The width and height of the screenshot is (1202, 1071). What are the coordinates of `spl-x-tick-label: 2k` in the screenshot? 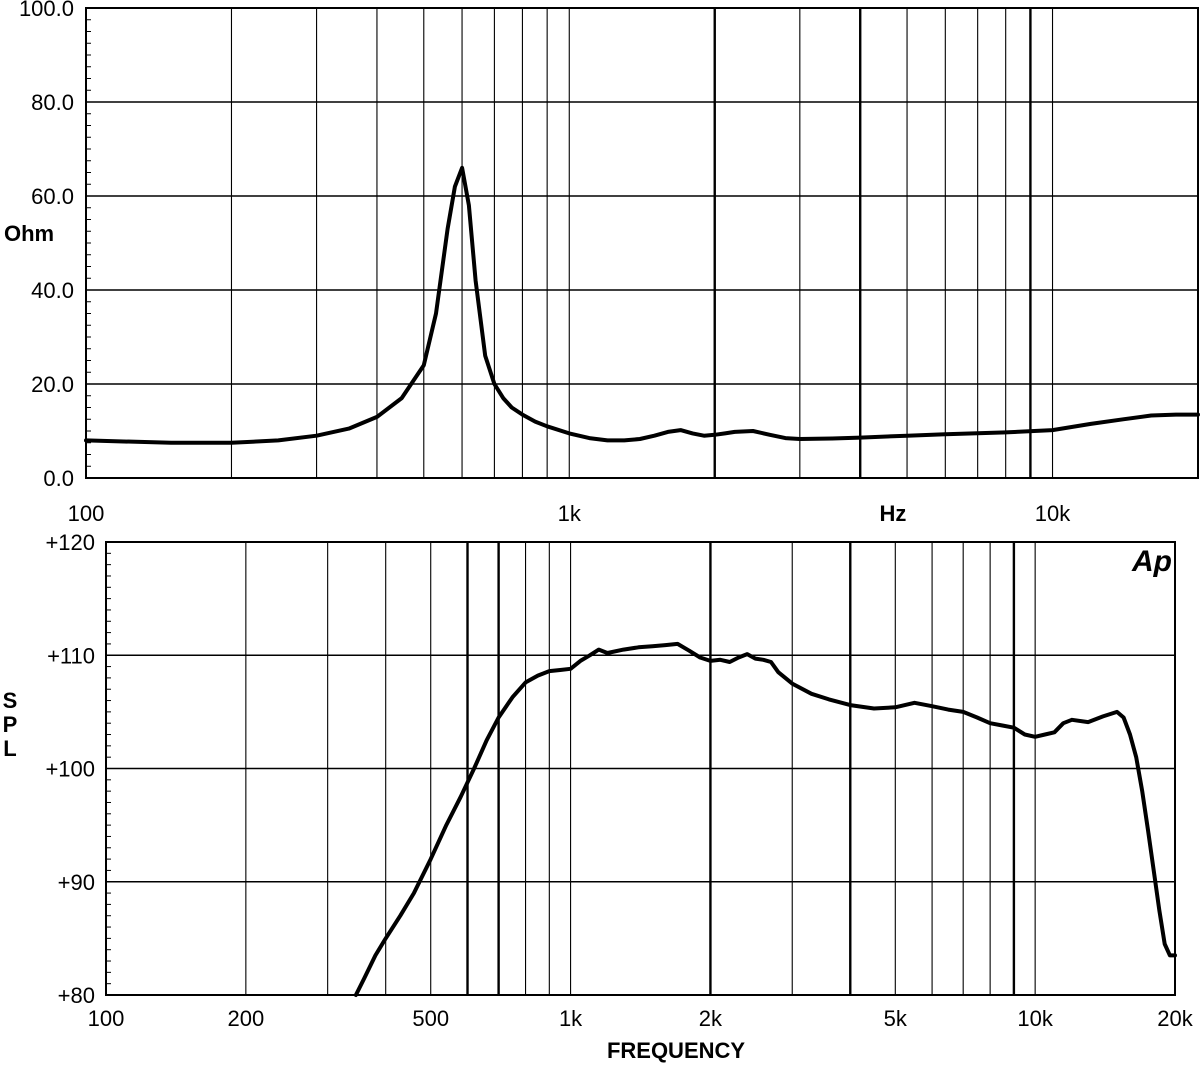 It's located at (711, 1018).